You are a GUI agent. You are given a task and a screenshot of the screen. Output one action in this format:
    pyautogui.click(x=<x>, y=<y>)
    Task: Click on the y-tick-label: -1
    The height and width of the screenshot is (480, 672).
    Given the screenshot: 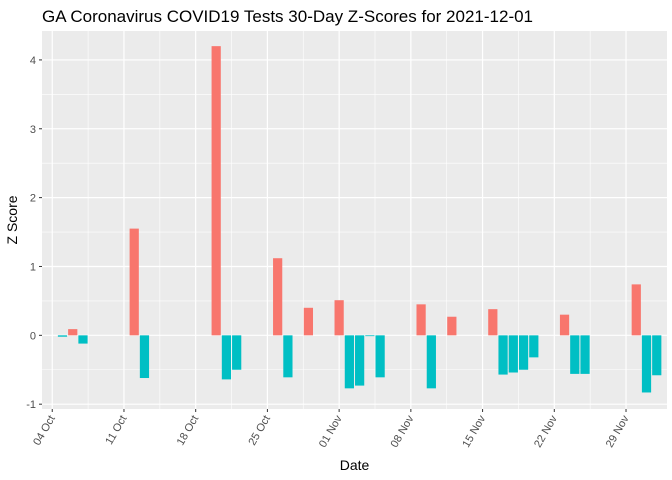 What is the action you would take?
    pyautogui.click(x=31, y=405)
    